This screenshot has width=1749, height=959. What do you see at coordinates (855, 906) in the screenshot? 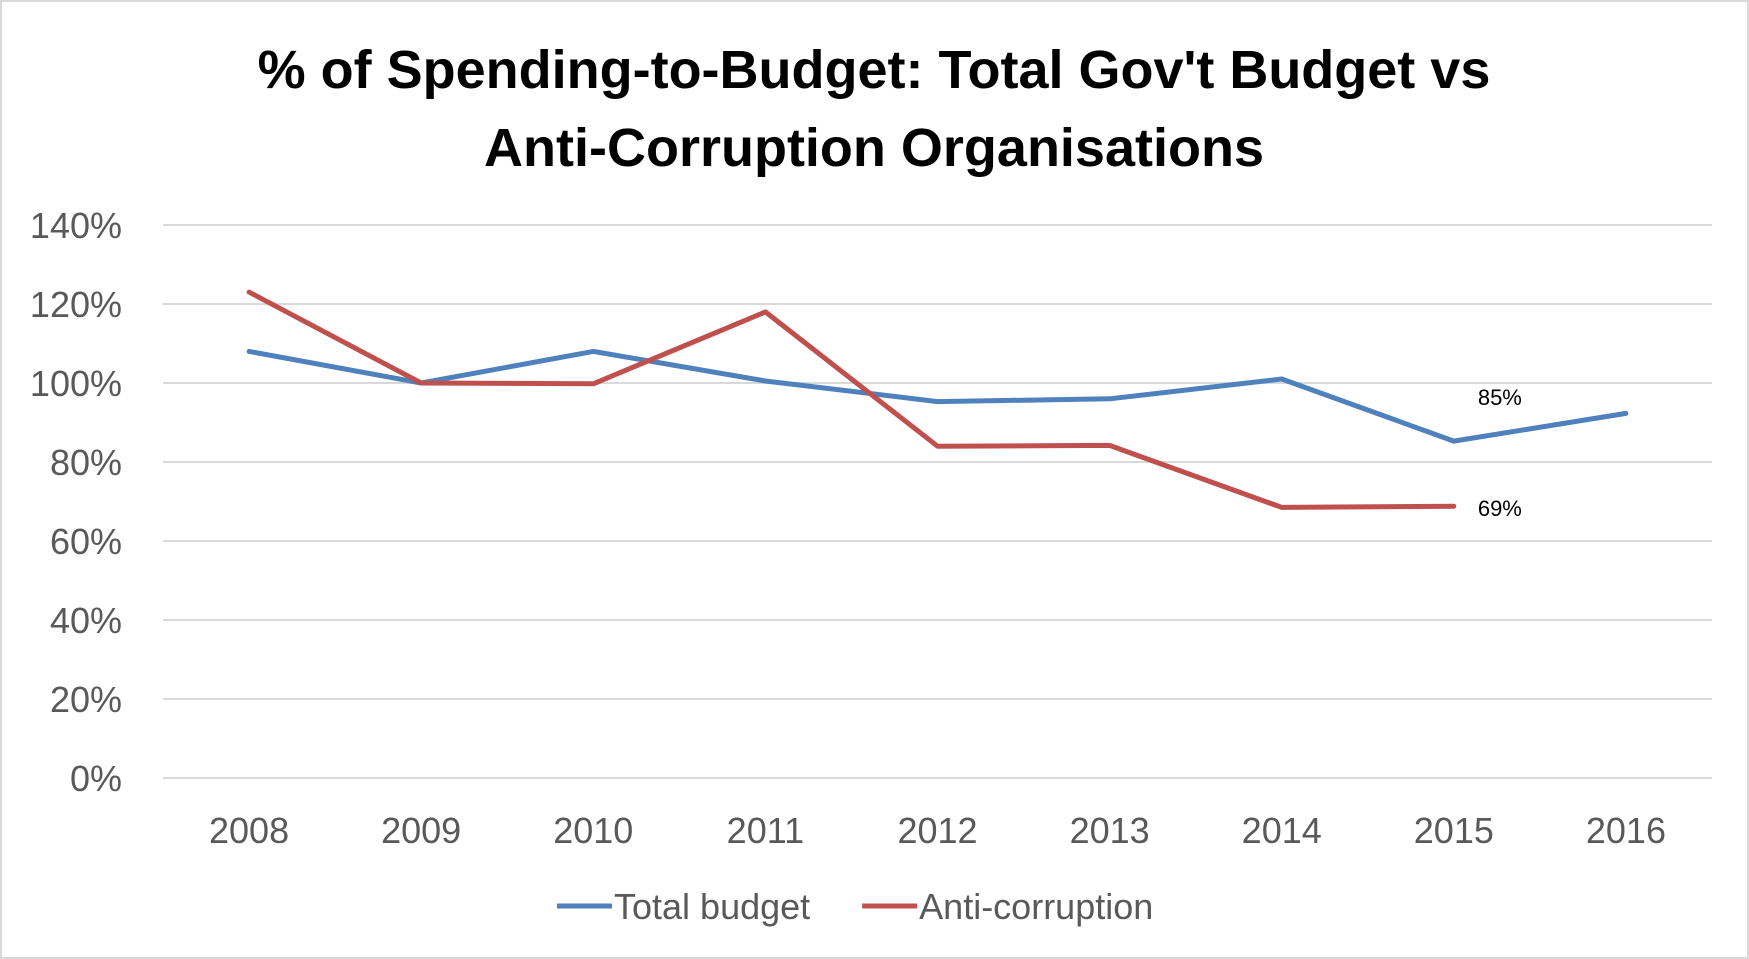
I see `legend: Total budget Anti-corruption` at bounding box center [855, 906].